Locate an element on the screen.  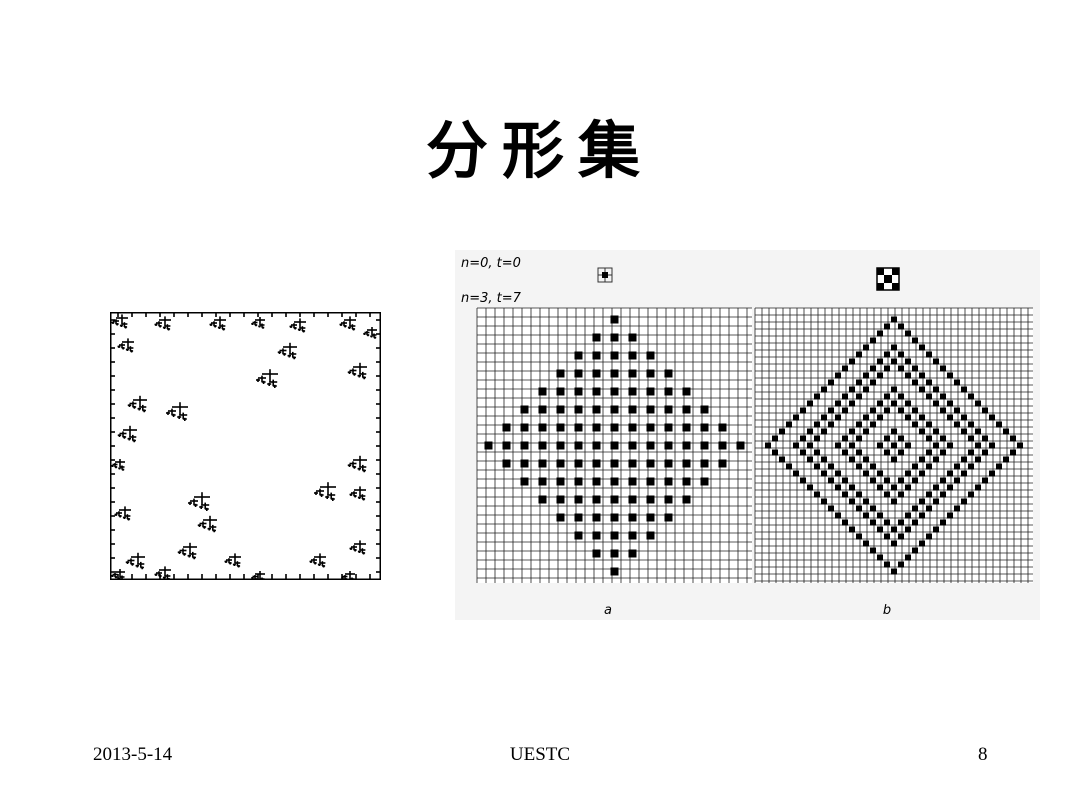
seed-a-icon is located at coordinates (605, 275).